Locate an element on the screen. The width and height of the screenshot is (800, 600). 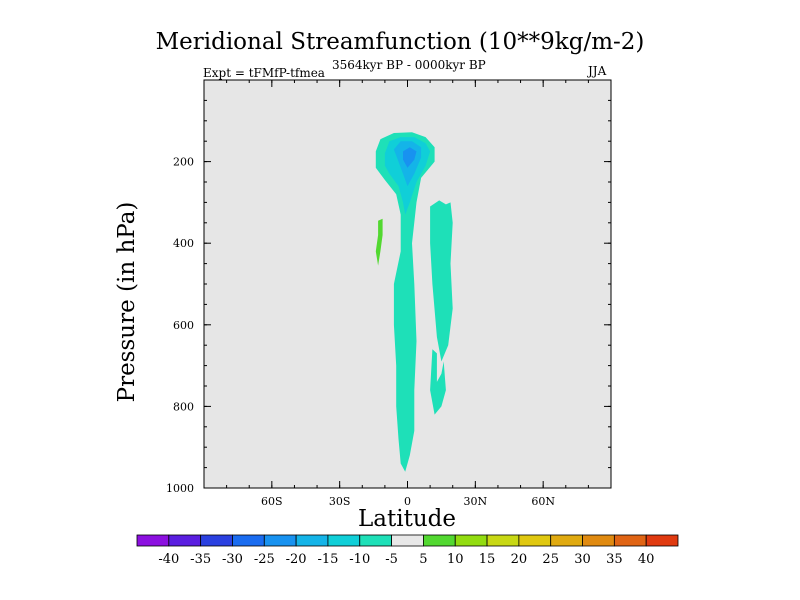
colorbar-label: -25 is located at coordinates (264, 559).